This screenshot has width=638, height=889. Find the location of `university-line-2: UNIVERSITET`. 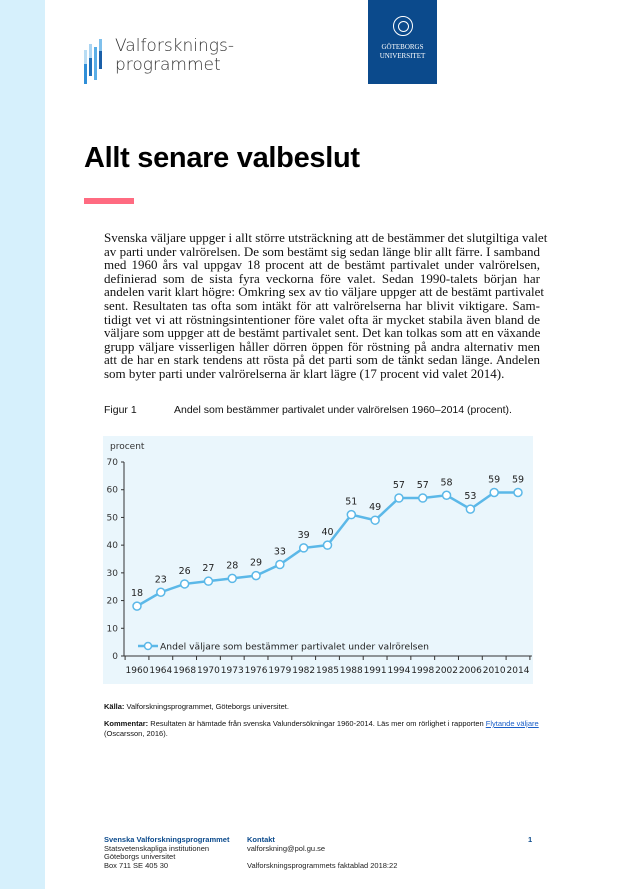

university-line-2: UNIVERSITET is located at coordinates (402, 56).